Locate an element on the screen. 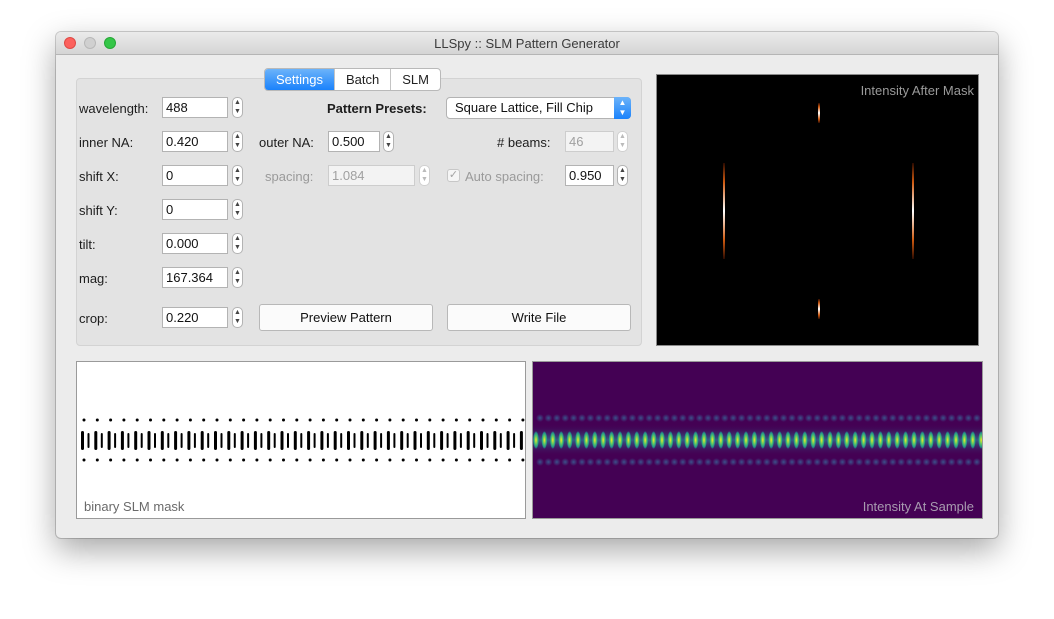 Image resolution: width=1054 pixels, height=619 pixels. crop-input: 0.220 is located at coordinates (195, 317).